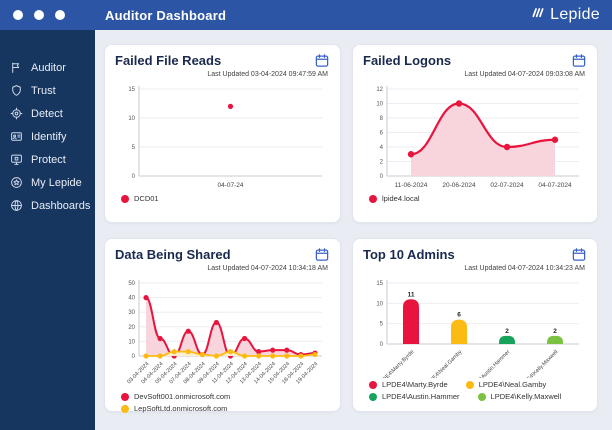 The image size is (612, 430). What do you see at coordinates (146, 198) in the screenshot?
I see `legend-label: DCD01` at bounding box center [146, 198].